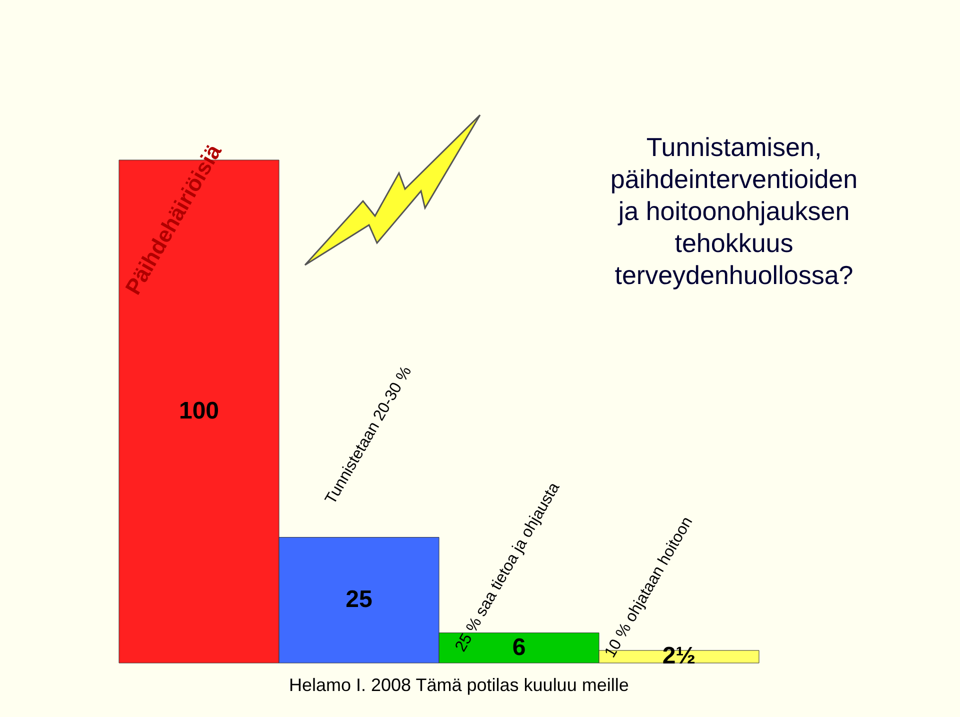 The height and width of the screenshot is (717, 960). I want to click on data-label: 6, so click(519, 647).